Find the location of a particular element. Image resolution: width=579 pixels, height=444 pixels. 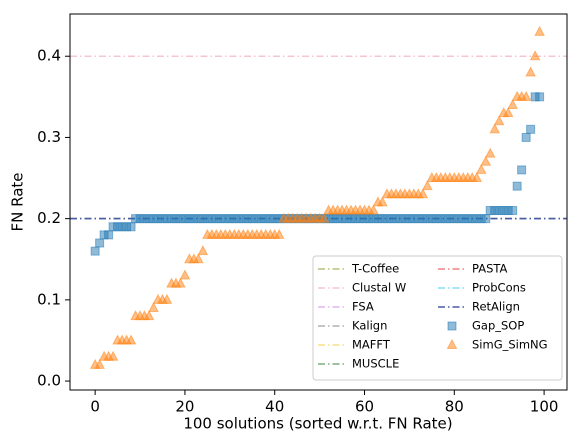

x-tick-label: 0 is located at coordinates (95, 407).